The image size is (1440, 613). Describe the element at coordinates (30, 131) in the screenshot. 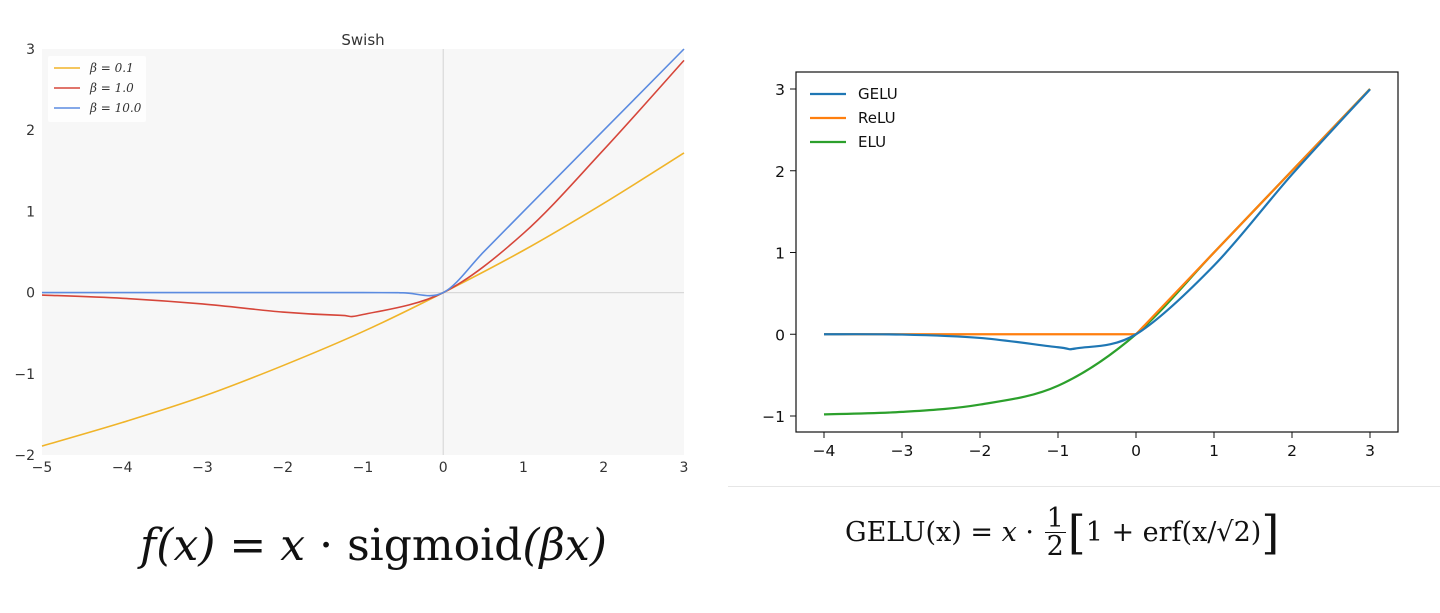

I see `swish-y-tick-label: 2` at that location.